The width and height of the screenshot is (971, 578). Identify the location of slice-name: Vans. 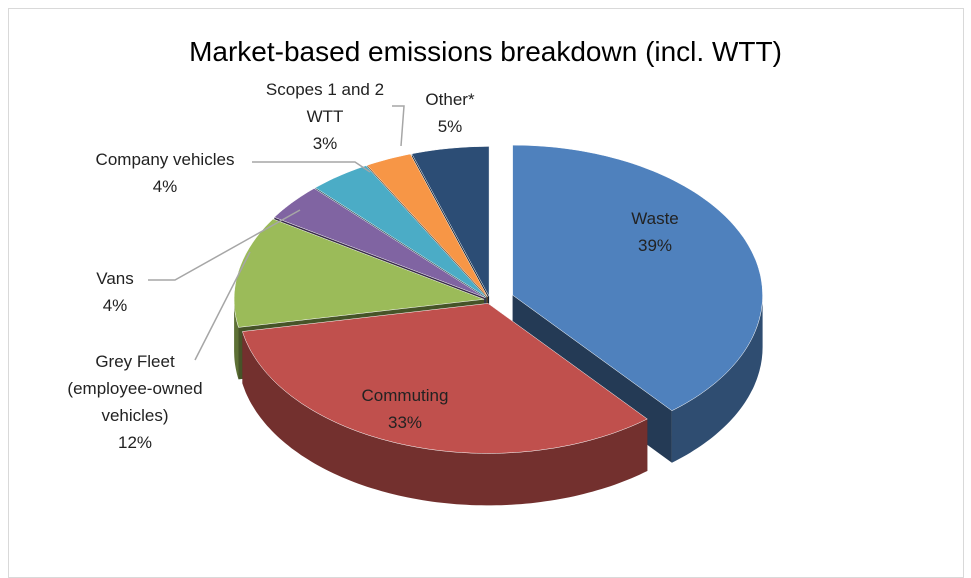
(115, 278).